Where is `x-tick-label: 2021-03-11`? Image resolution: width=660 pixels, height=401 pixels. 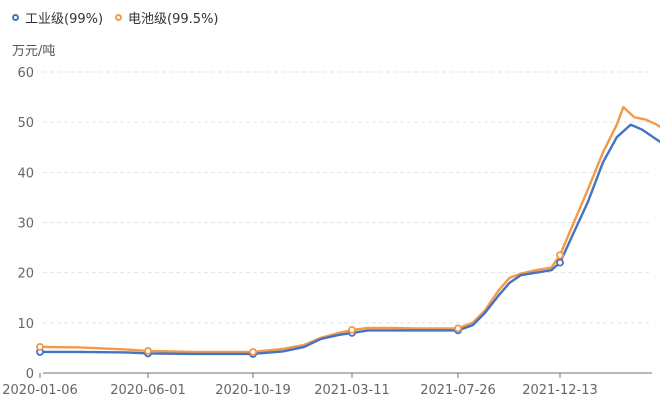
x-tick-label: 2021-03-11 is located at coordinates (352, 390).